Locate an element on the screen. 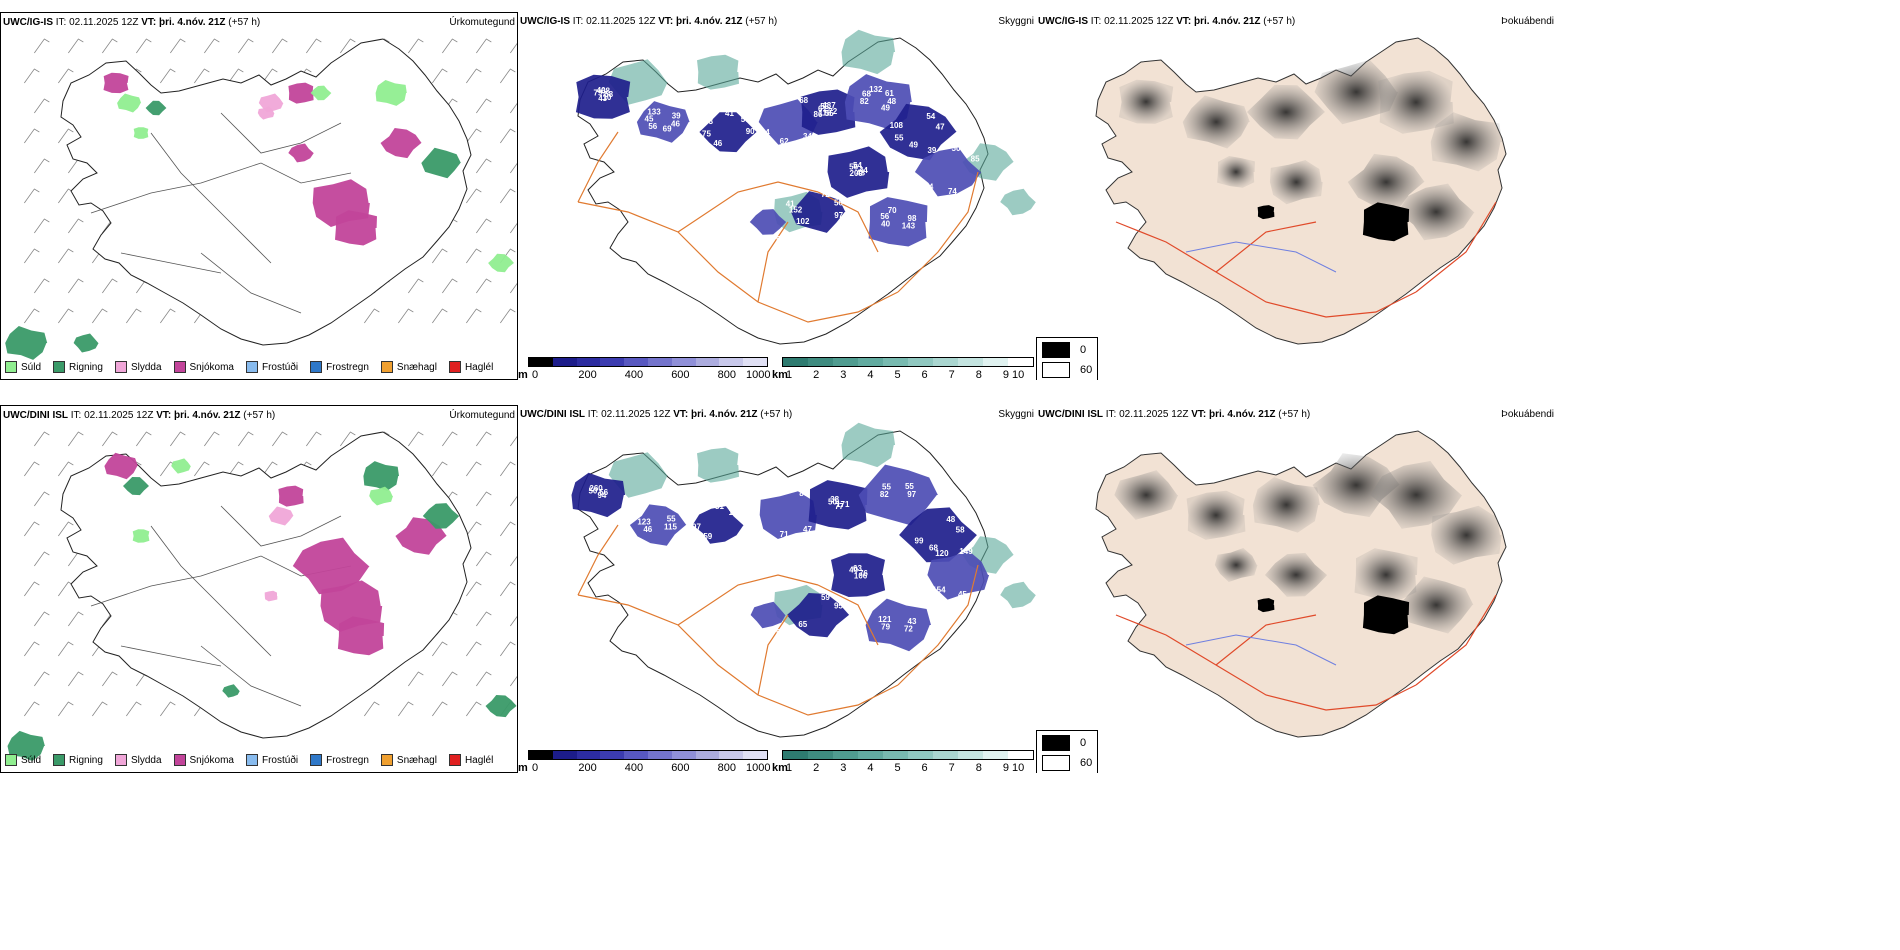 This screenshot has width=1900, height=950. cloud-base-label: 61 is located at coordinates (822, 109).